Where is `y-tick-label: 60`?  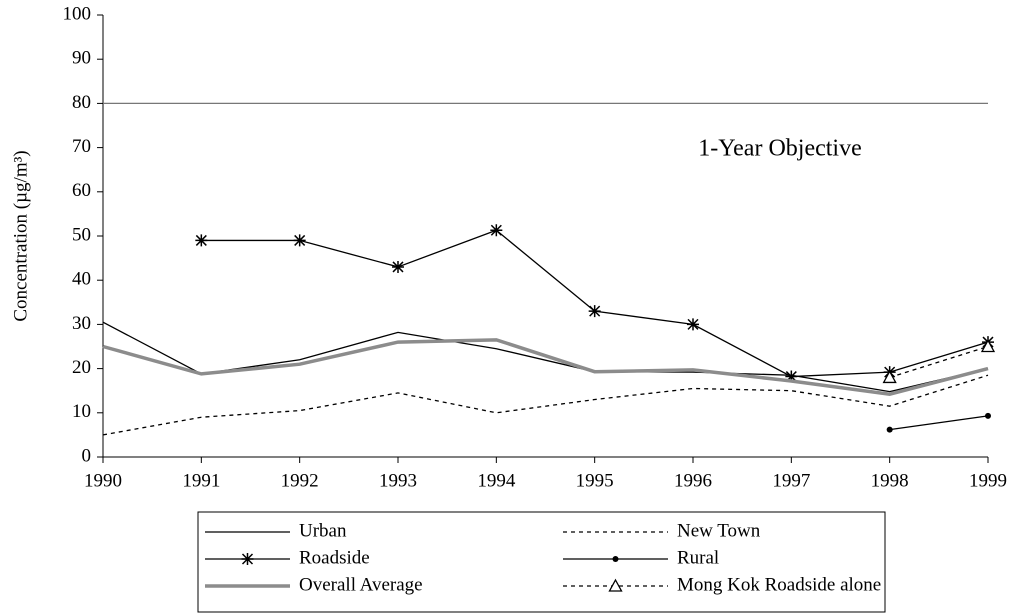
y-tick-label: 60 is located at coordinates (81, 190).